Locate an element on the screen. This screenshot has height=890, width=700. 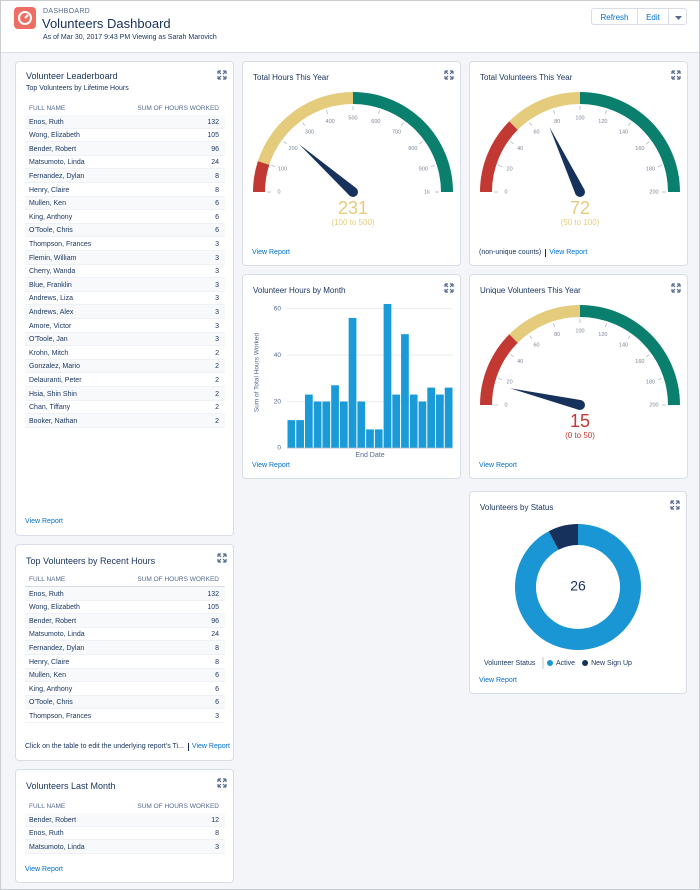
needle-hub is located at coordinates (580, 192).